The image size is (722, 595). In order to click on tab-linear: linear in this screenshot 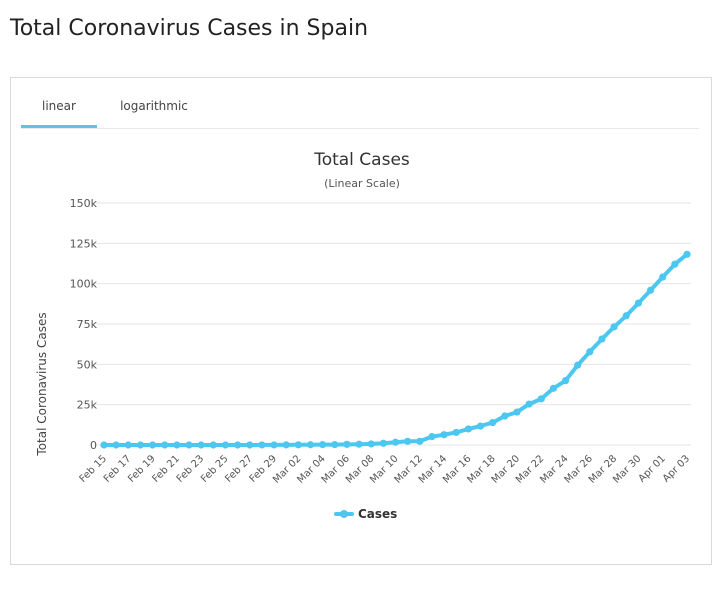, I will do `click(59, 111)`.